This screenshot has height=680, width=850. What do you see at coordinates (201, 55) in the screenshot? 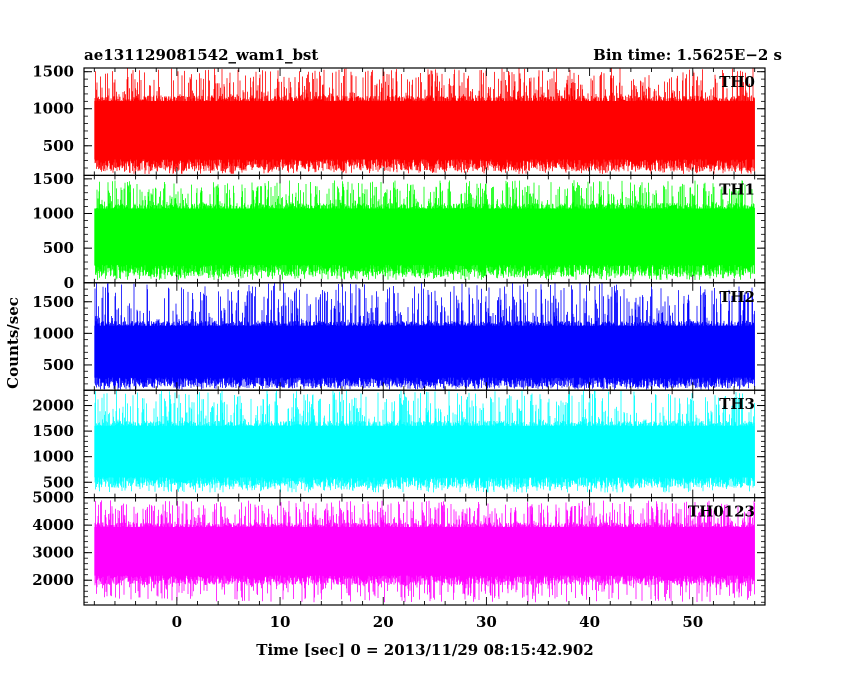
I see `chart-title-left: ae131129081542_wam1_bst` at bounding box center [201, 55].